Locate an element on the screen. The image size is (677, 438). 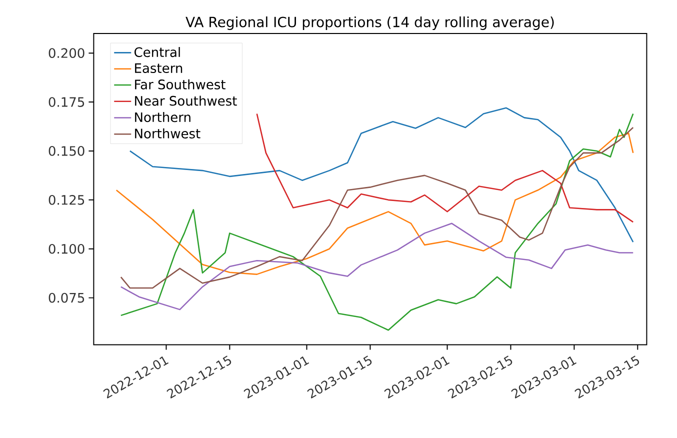
legend-label: Far Southwest is located at coordinates (180, 84).